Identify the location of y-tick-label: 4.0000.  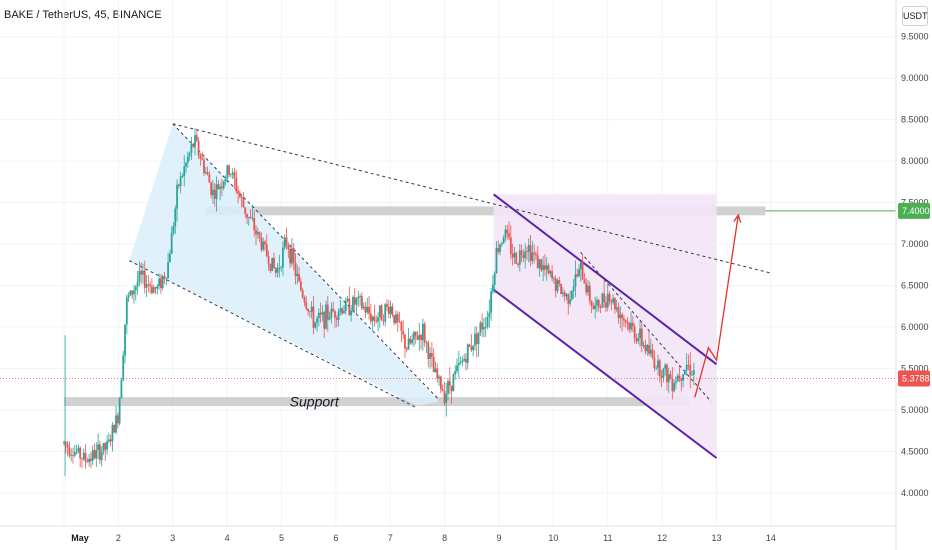
(915, 493).